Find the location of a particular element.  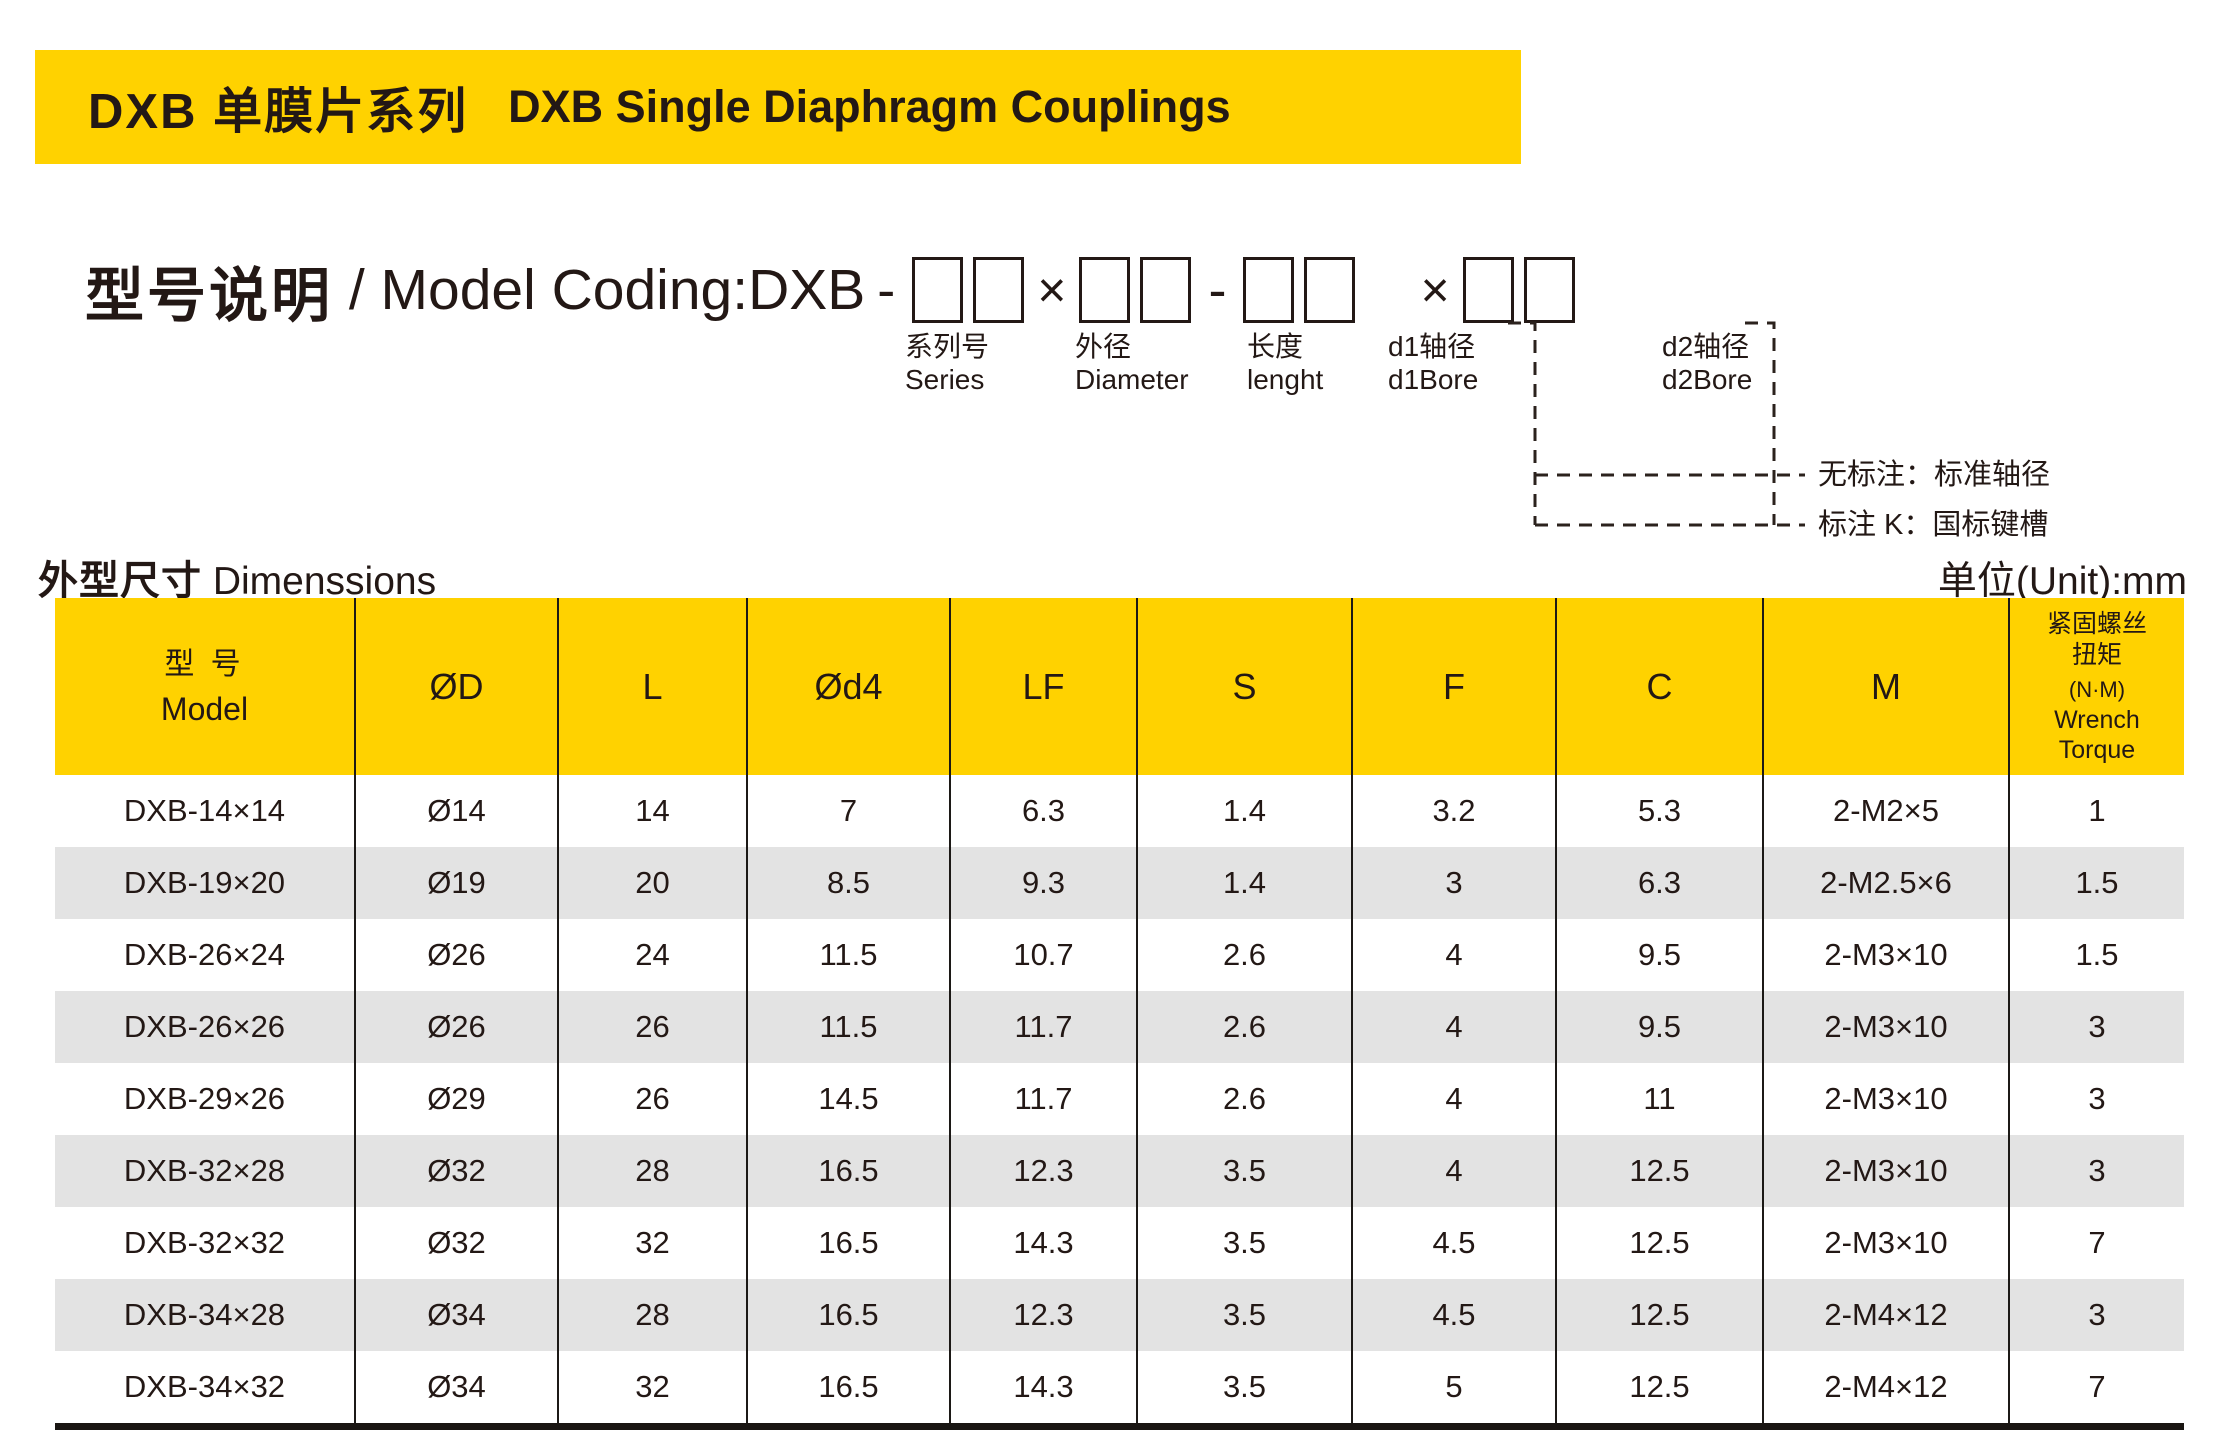

table-cell: 14.3 is located at coordinates (1042, 1387).